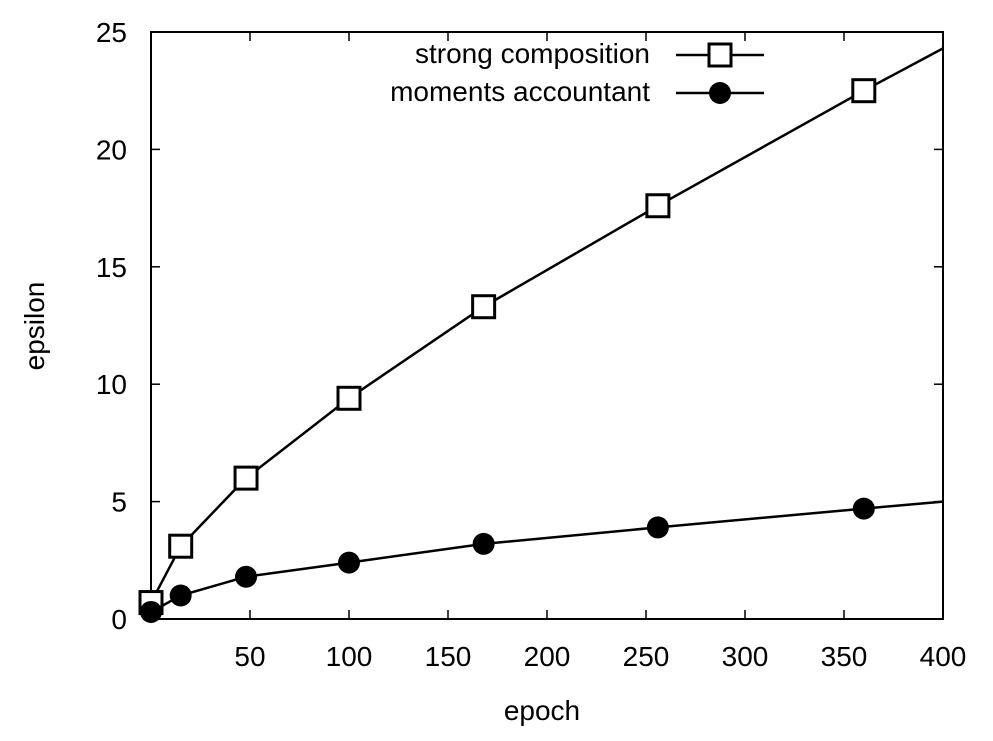 This screenshot has height=741, width=993. Describe the element at coordinates (745, 656) in the screenshot. I see `x-tick-label: 300` at that location.